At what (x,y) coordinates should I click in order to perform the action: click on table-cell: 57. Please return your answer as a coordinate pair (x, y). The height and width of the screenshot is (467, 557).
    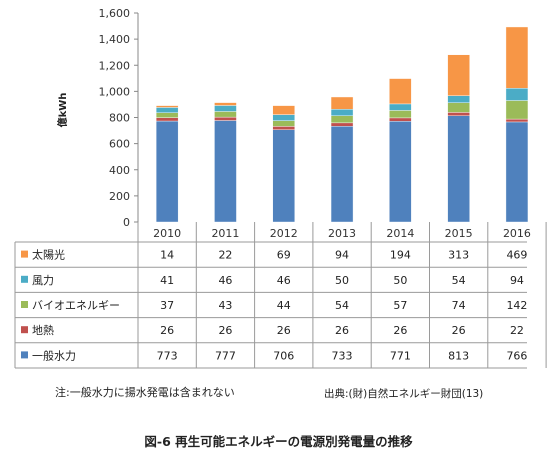
    Looking at the image, I should click on (400, 305).